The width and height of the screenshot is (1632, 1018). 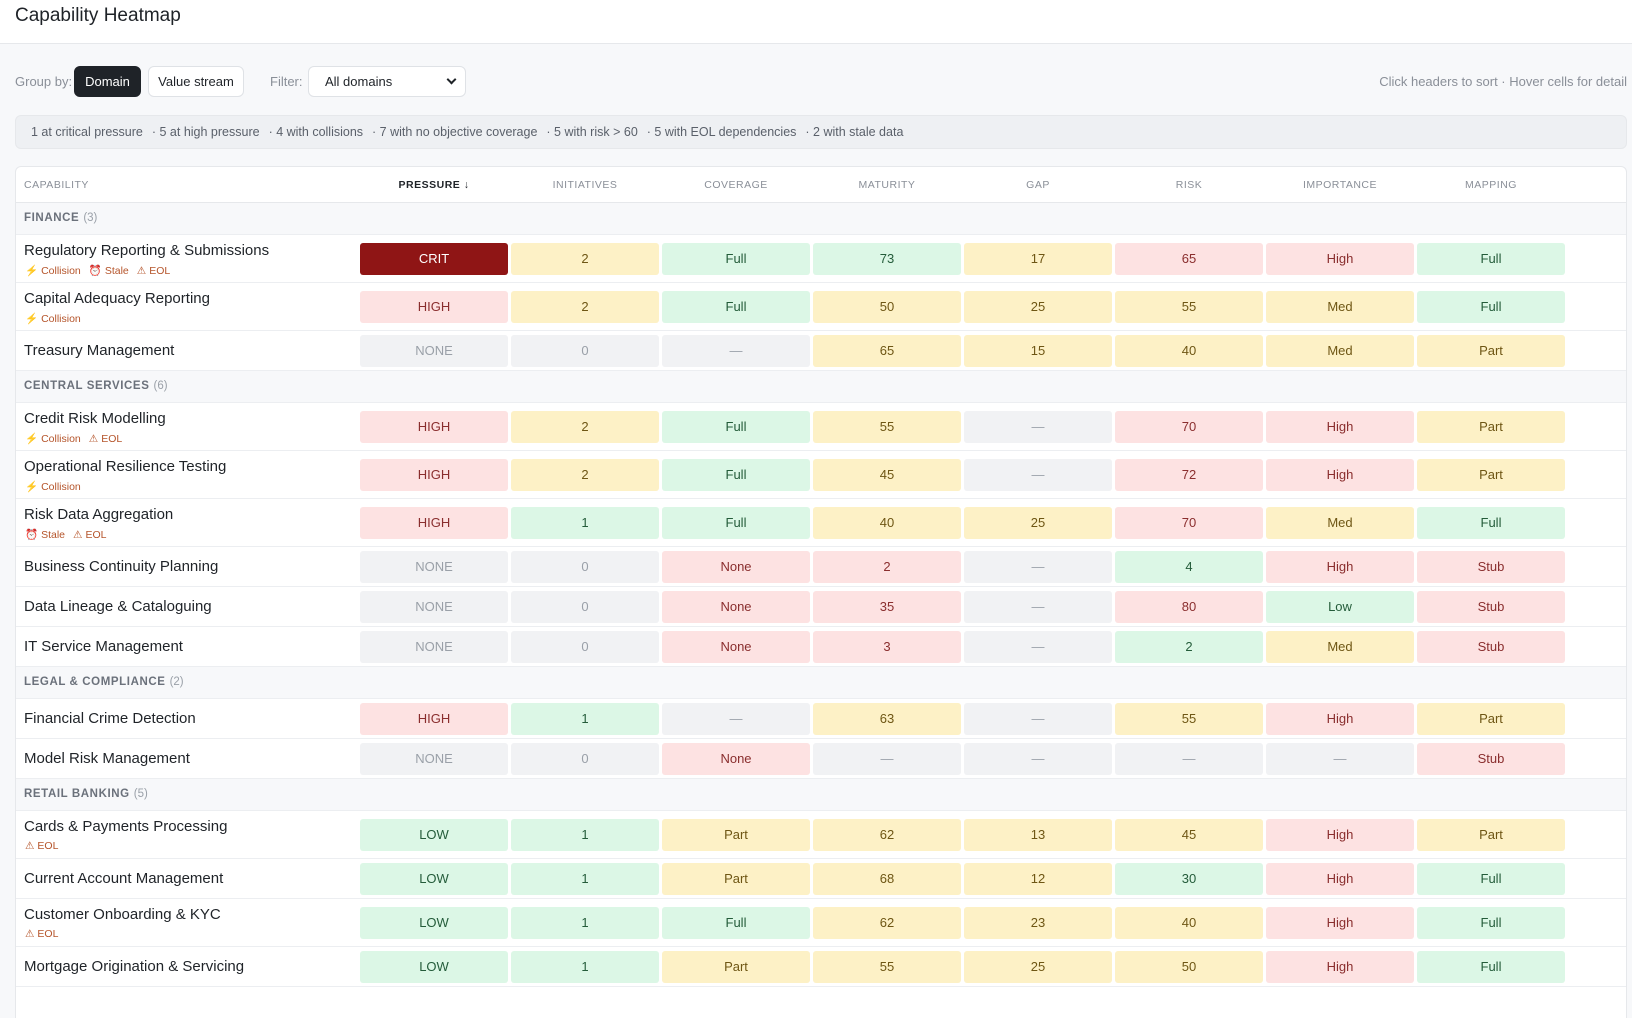 I want to click on risk-cell: 4, so click(x=1189, y=567).